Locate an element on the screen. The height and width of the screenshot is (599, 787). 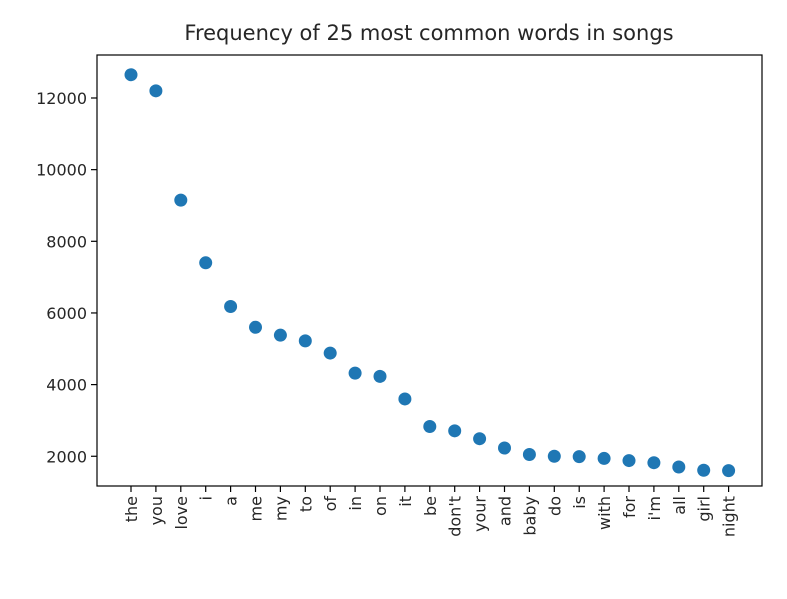
x-tick-label: me is located at coordinates (256, 508).